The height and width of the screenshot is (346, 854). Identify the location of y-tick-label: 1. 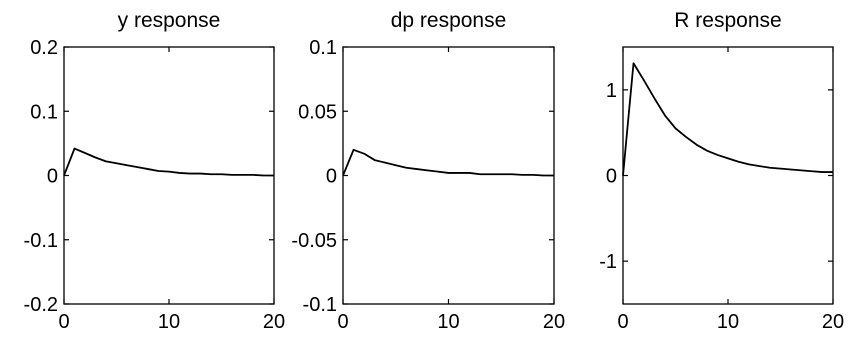
(611, 91).